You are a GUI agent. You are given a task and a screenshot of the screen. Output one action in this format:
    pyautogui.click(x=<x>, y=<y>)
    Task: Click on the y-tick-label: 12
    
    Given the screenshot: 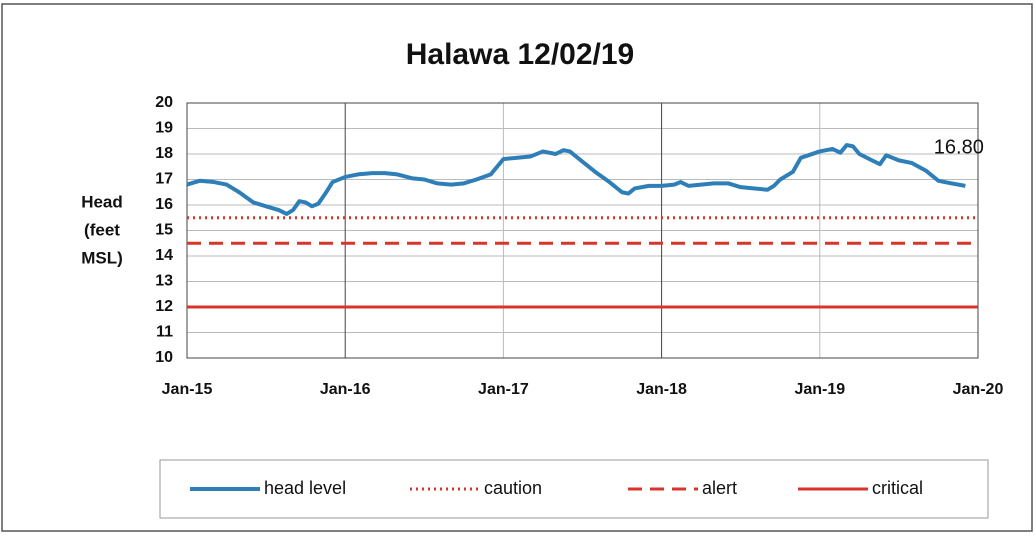 What is the action you would take?
    pyautogui.click(x=164, y=306)
    